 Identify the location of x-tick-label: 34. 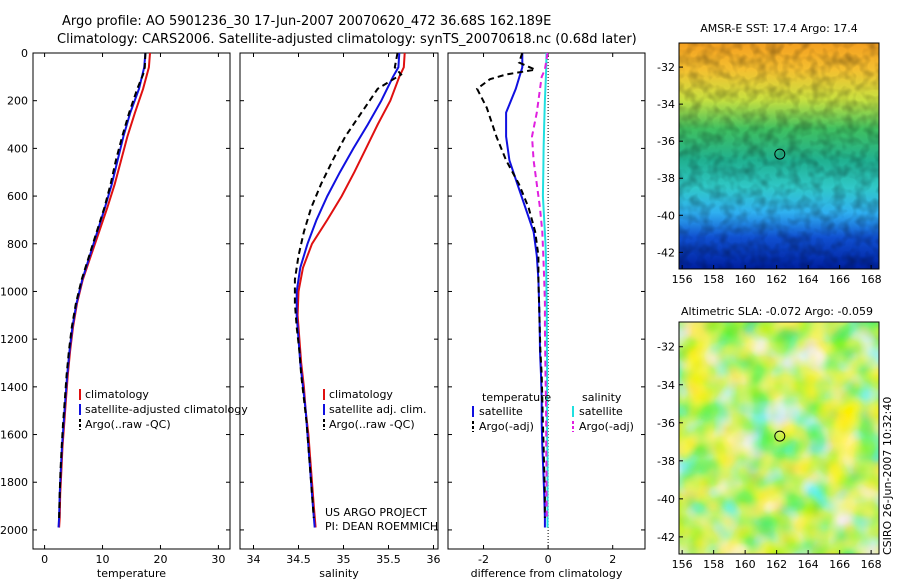
(254, 559).